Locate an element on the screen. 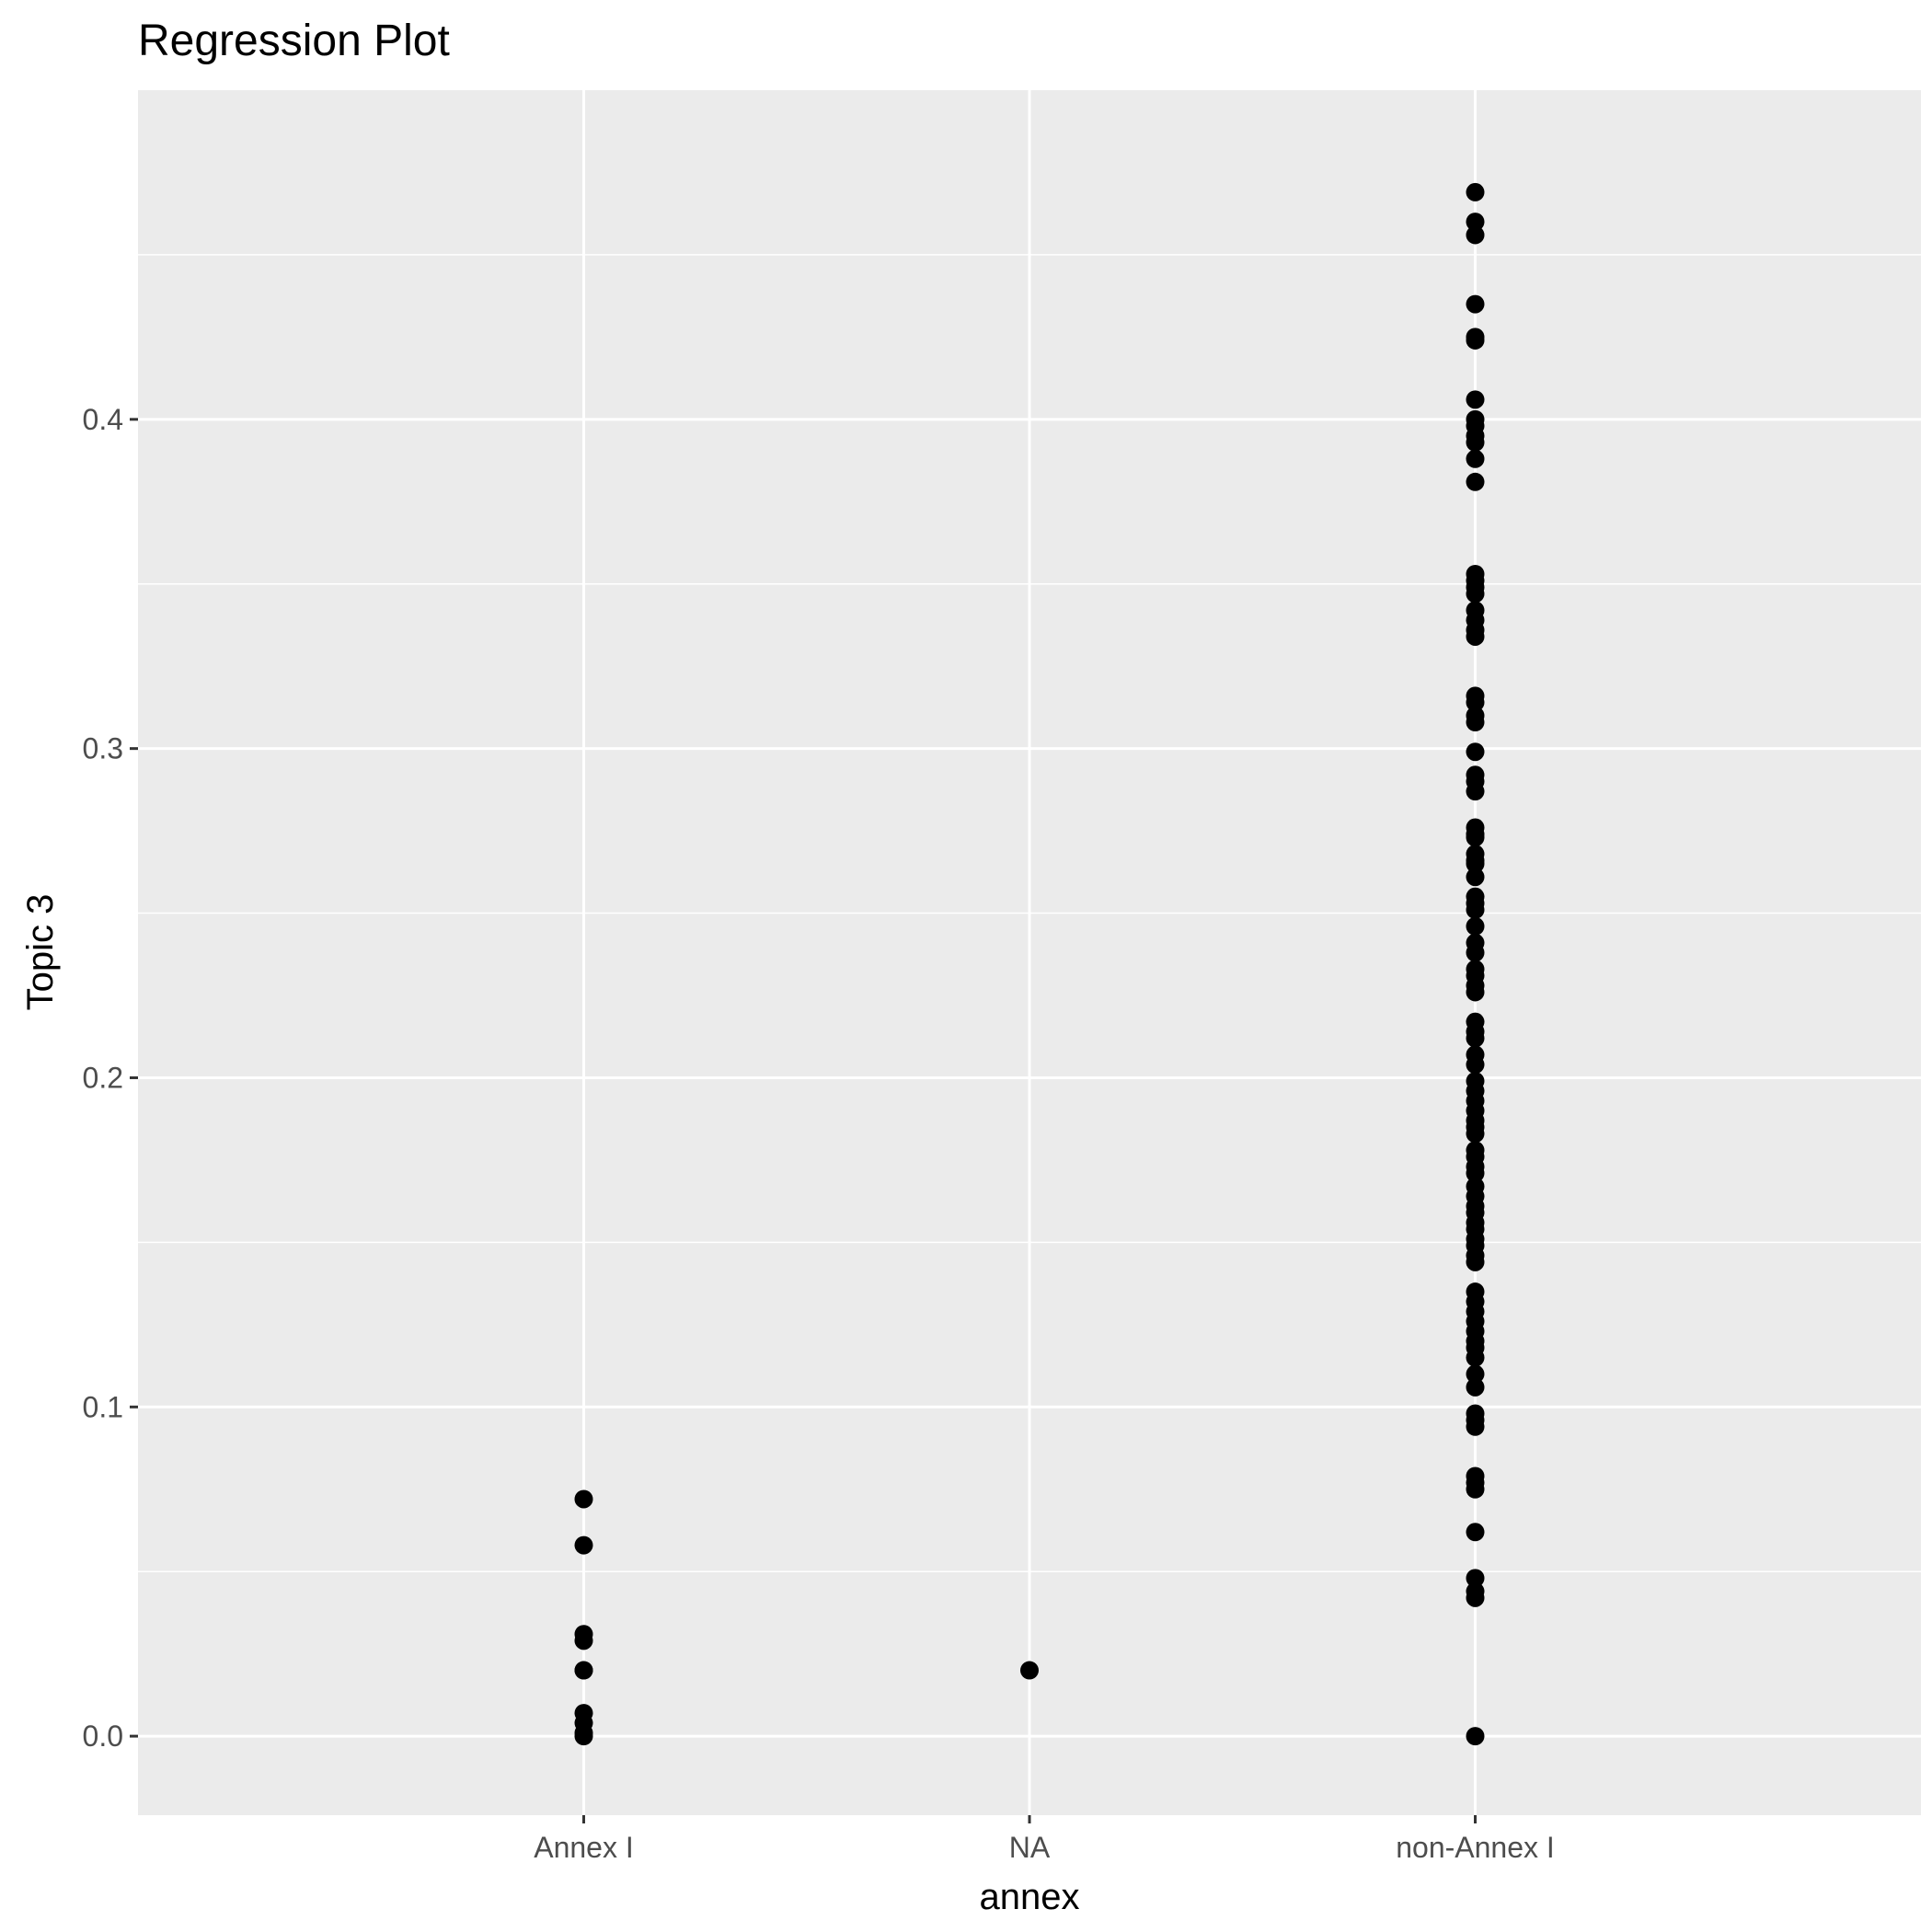  y-tick-label: 0.2 is located at coordinates (103, 1077).